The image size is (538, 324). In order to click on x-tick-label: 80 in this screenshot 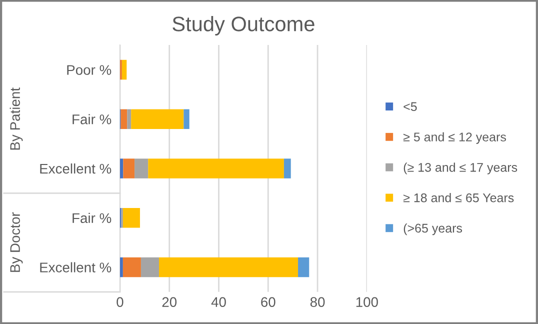, I will do `click(317, 302)`.